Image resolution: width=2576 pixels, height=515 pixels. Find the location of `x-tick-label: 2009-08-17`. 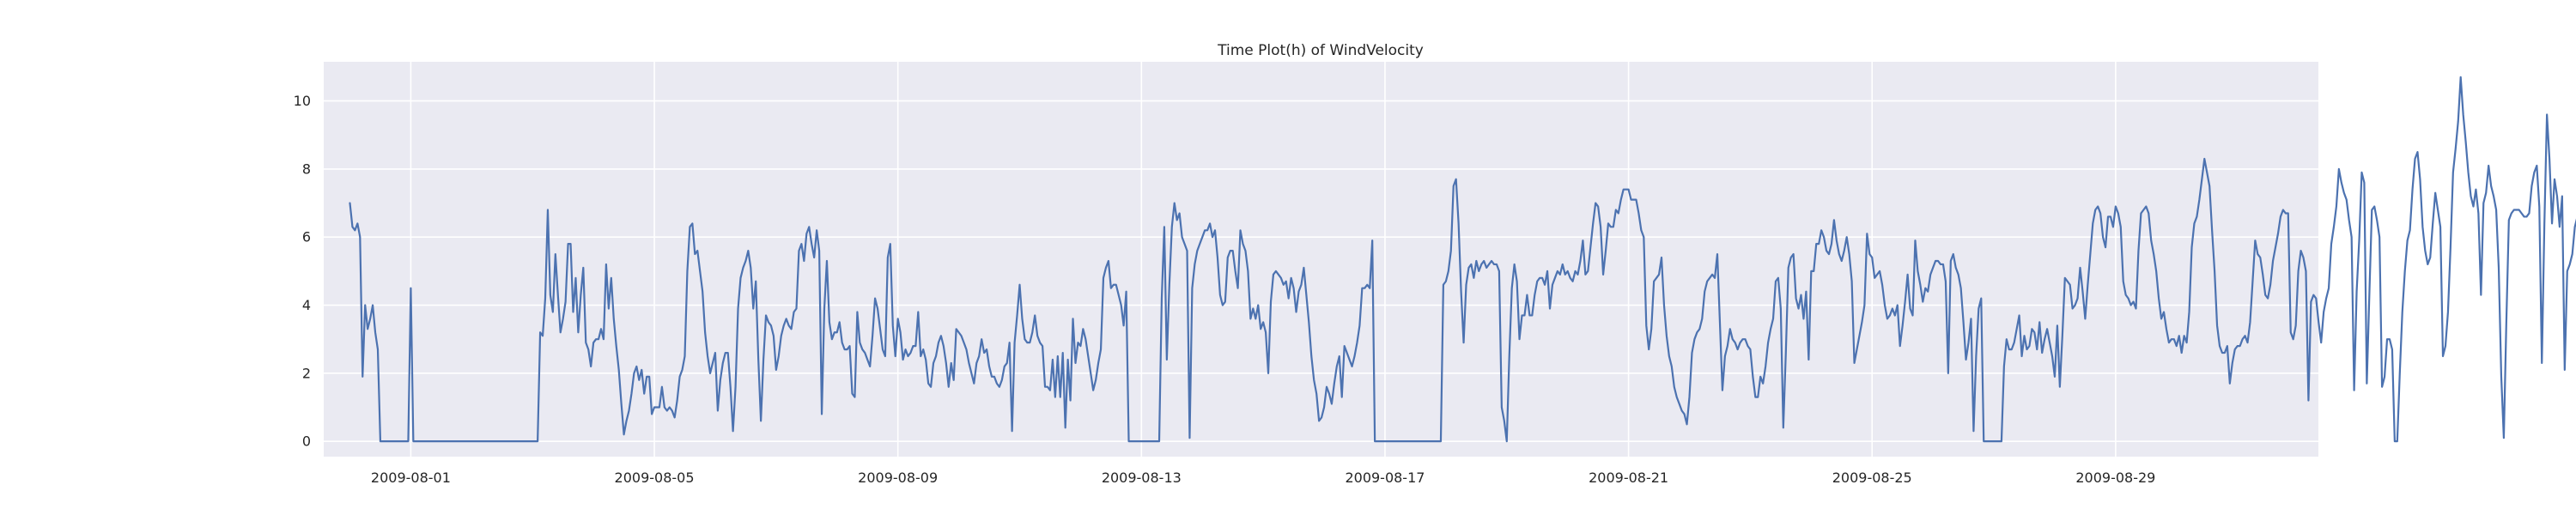

x-tick-label: 2009-08-17 is located at coordinates (1385, 478).